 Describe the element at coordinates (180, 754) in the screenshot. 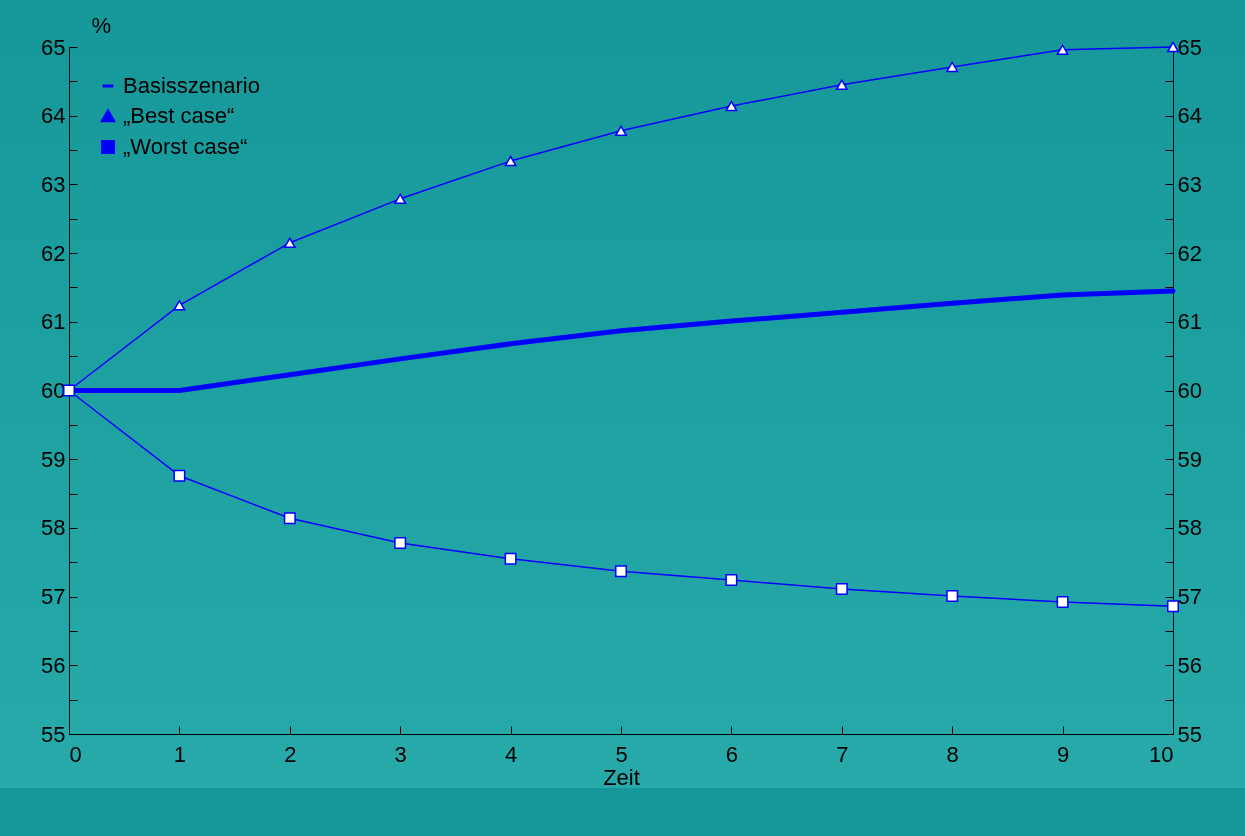

I see `x-tick-label: 1` at that location.